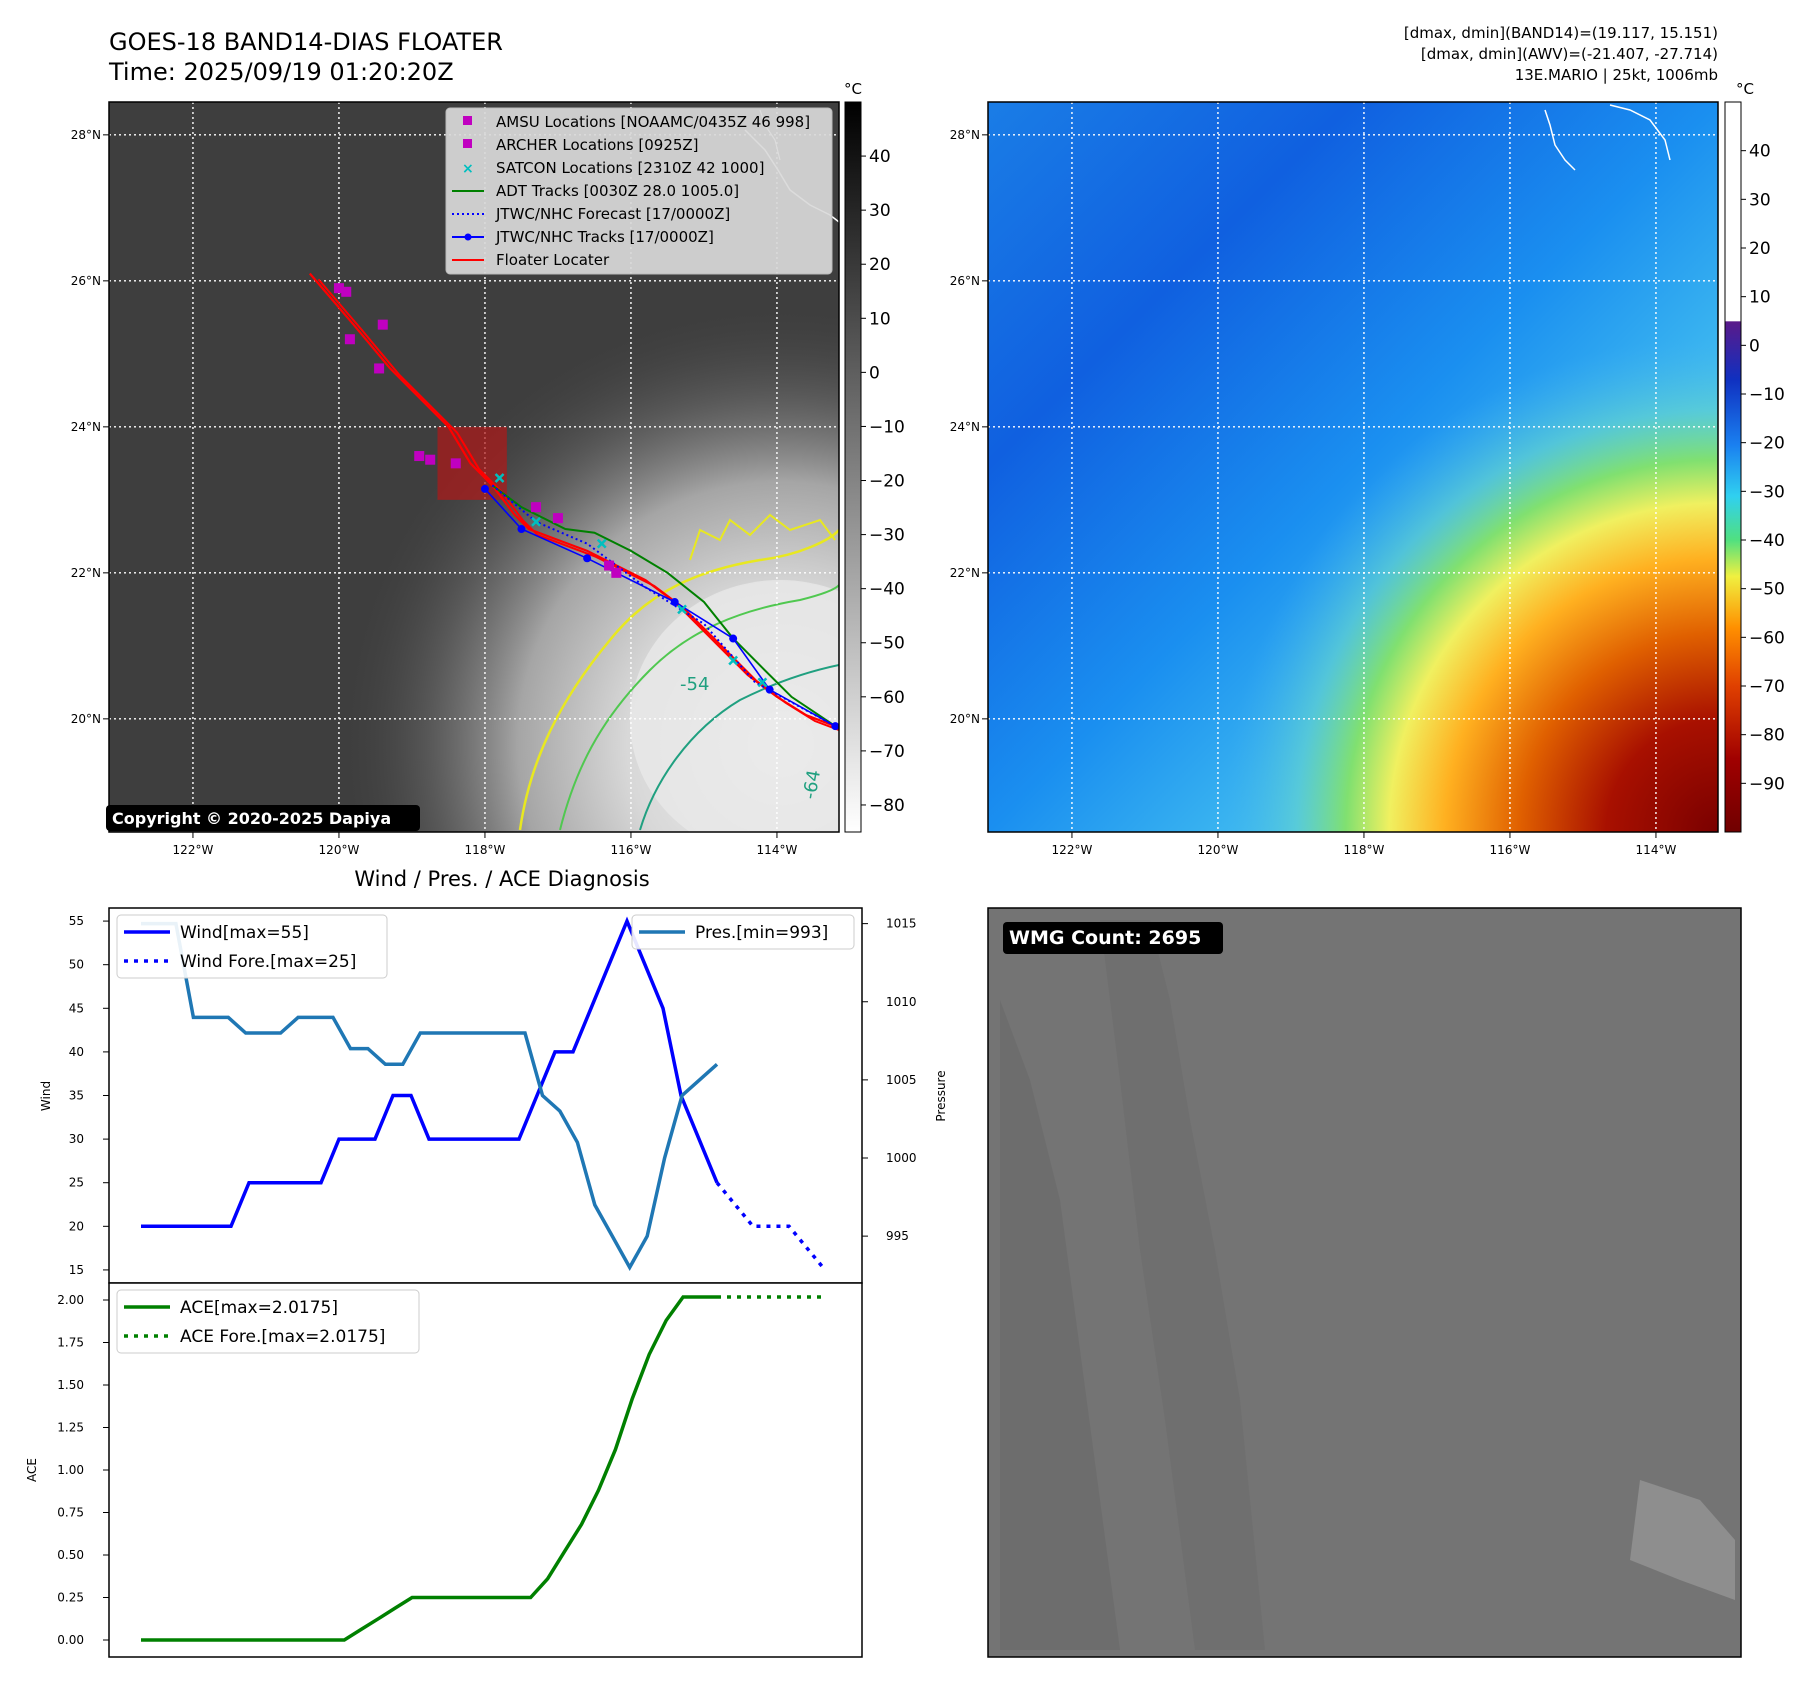 Image resolution: width=1801 pixels, height=1690 pixels. What do you see at coordinates (70, 1598) in the screenshot?
I see `ace-tick-label: 0.25` at bounding box center [70, 1598].